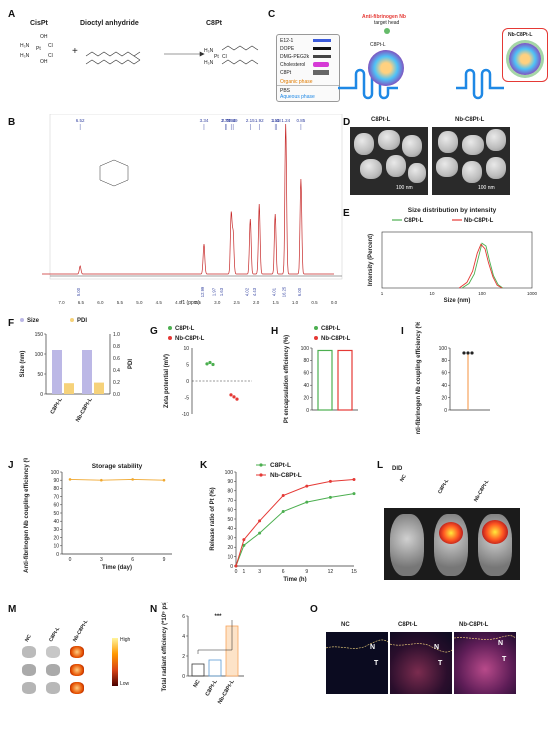 This screenshot has height=733, width=556. Describe the element at coordinates (117, 479) in the screenshot. I see `chart-j-line` at that location.